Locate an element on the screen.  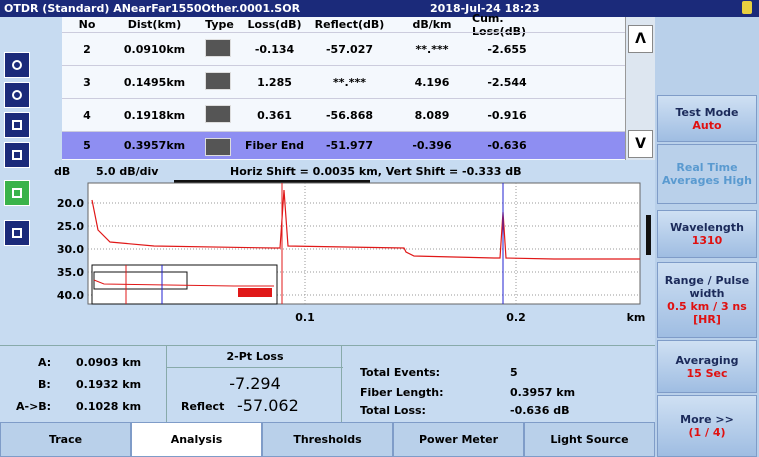
event-row: 2 0.0910km -0.134 -57.027 **.*** -2.655 is located at coordinates (343, 48).